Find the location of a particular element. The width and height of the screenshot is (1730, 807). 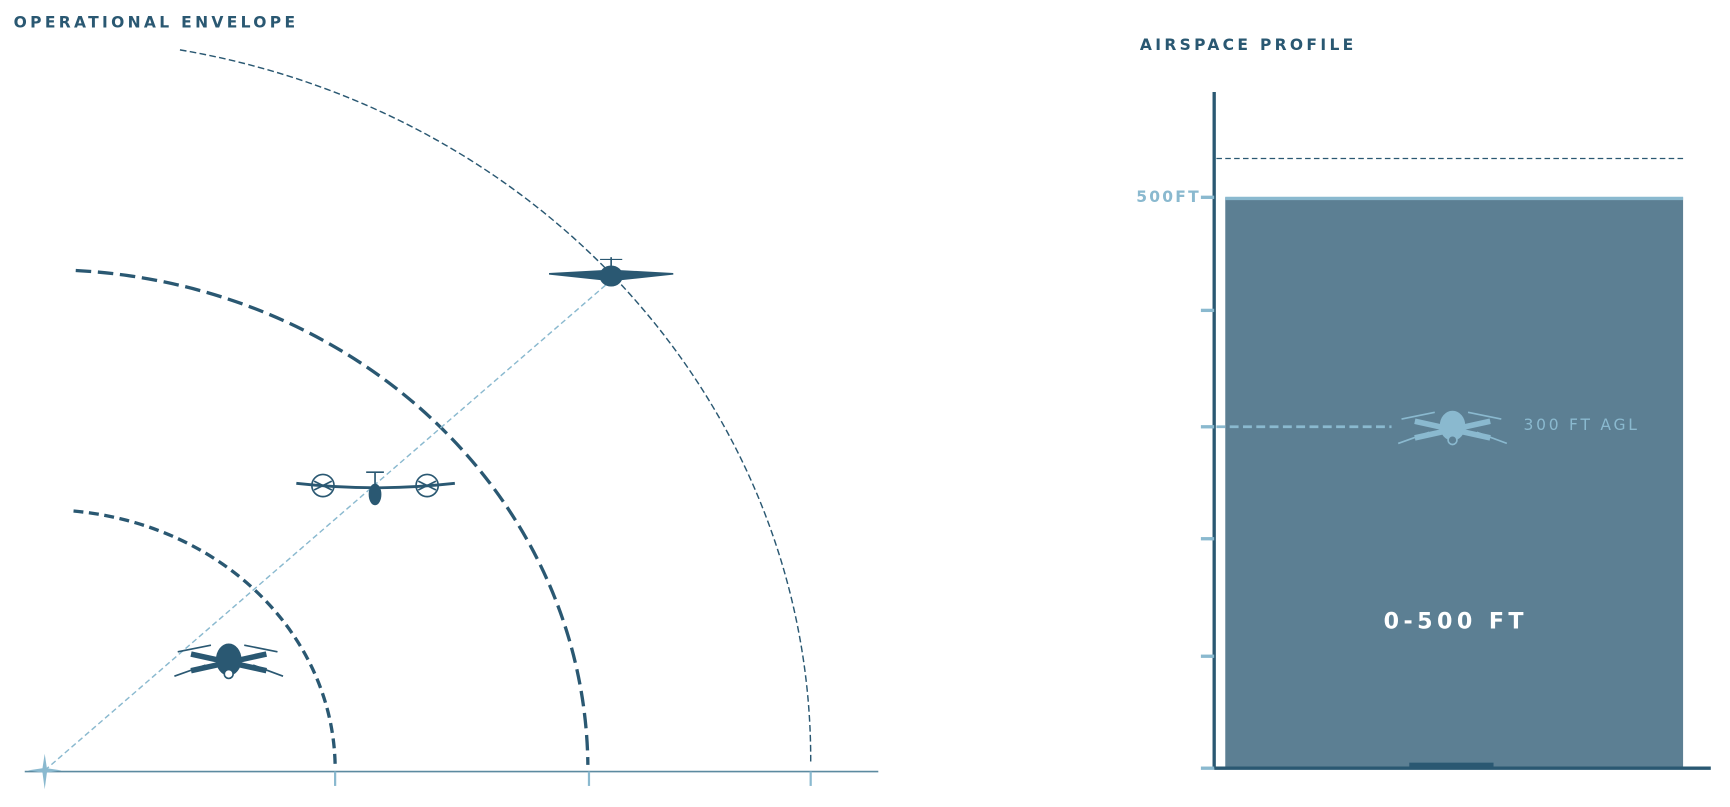

tiltrotor-icon is located at coordinates (376, 488).